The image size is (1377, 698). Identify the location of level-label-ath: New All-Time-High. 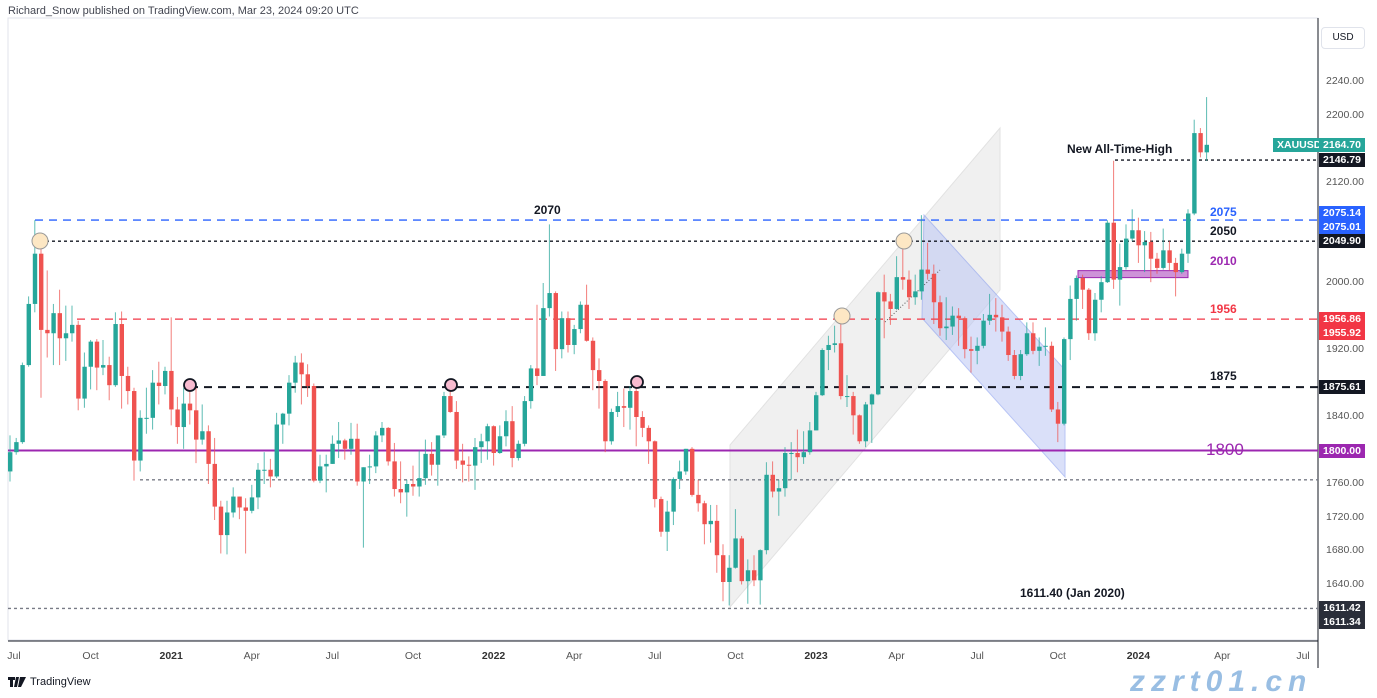
(1120, 149).